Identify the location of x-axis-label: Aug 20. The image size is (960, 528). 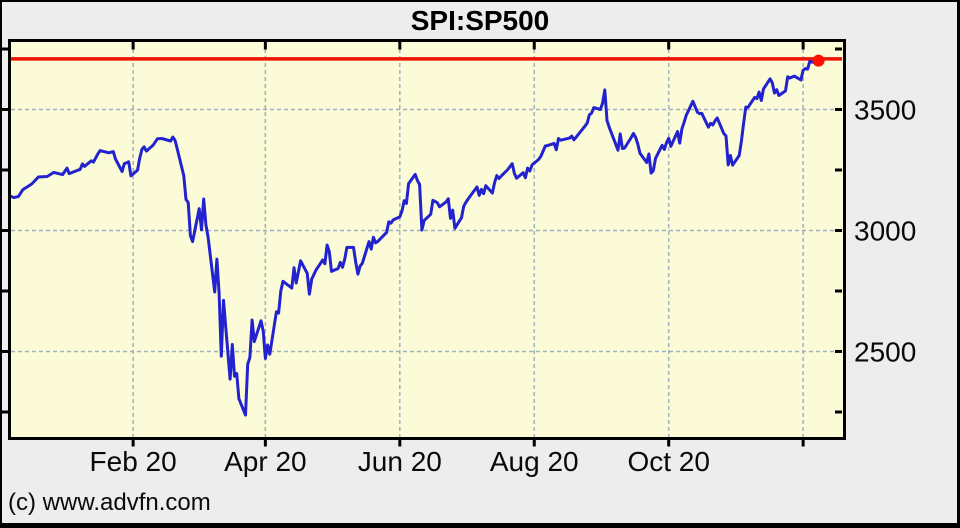
(534, 461).